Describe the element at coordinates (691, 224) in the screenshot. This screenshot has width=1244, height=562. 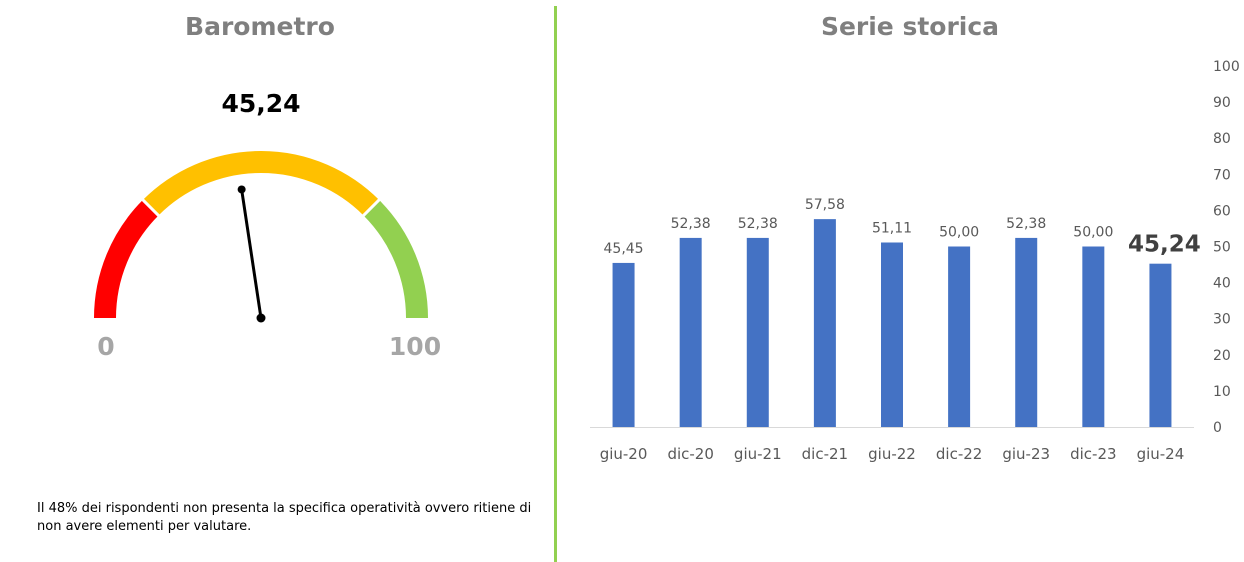
I see `data-label-dic-20: 52,38` at that location.